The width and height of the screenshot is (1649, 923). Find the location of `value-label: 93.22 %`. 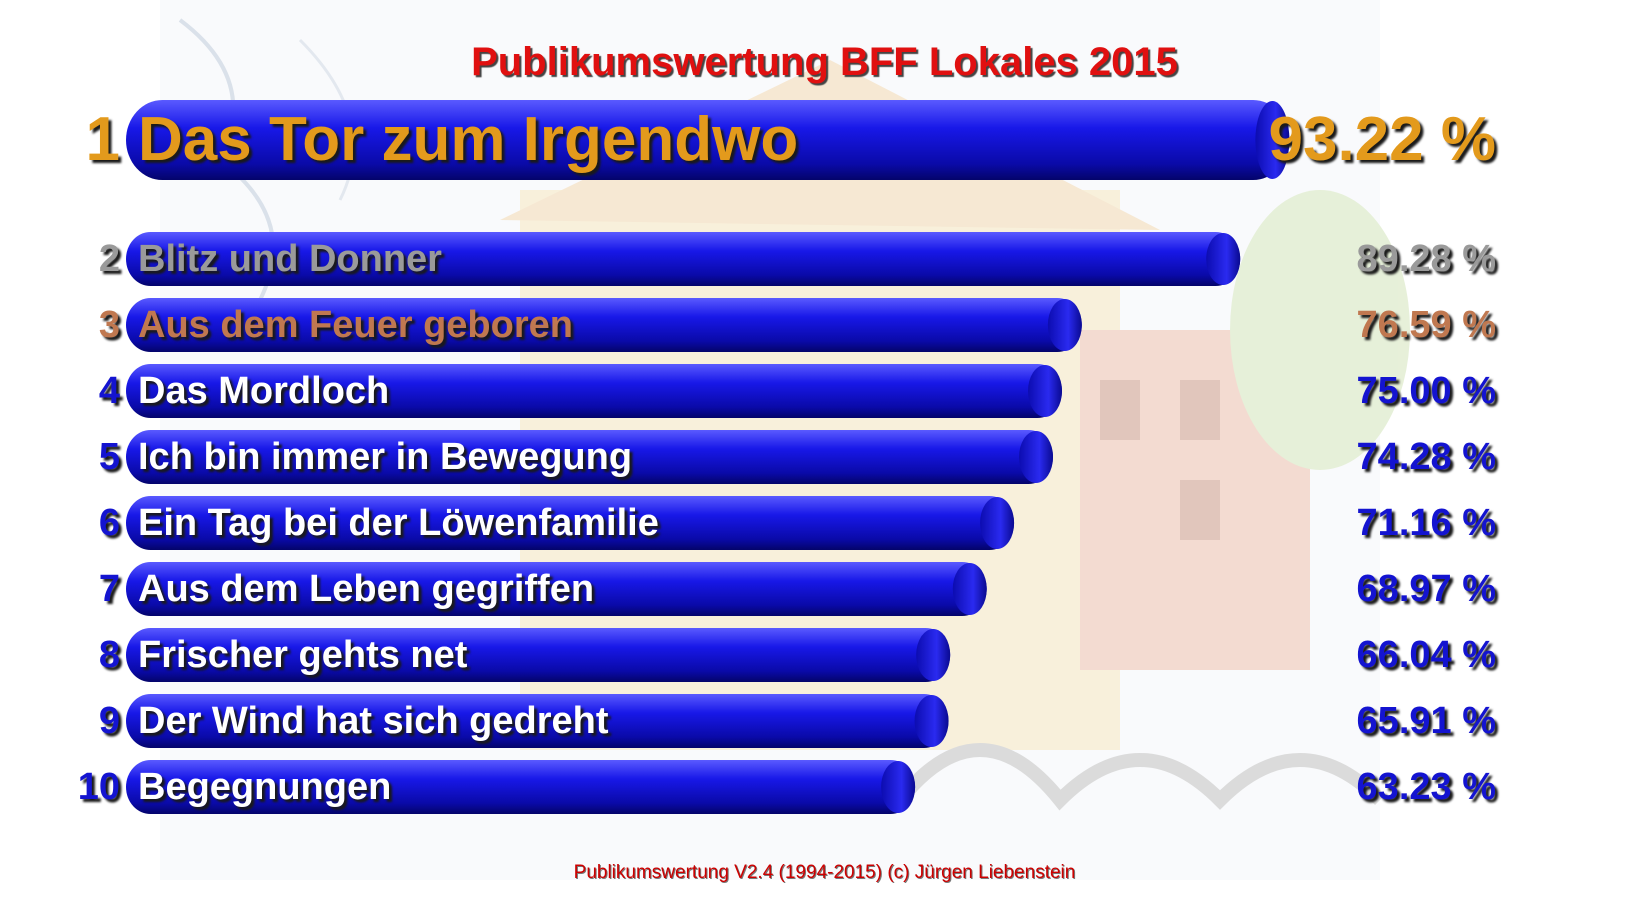

value-label: 93.22 % is located at coordinates (1382, 139).